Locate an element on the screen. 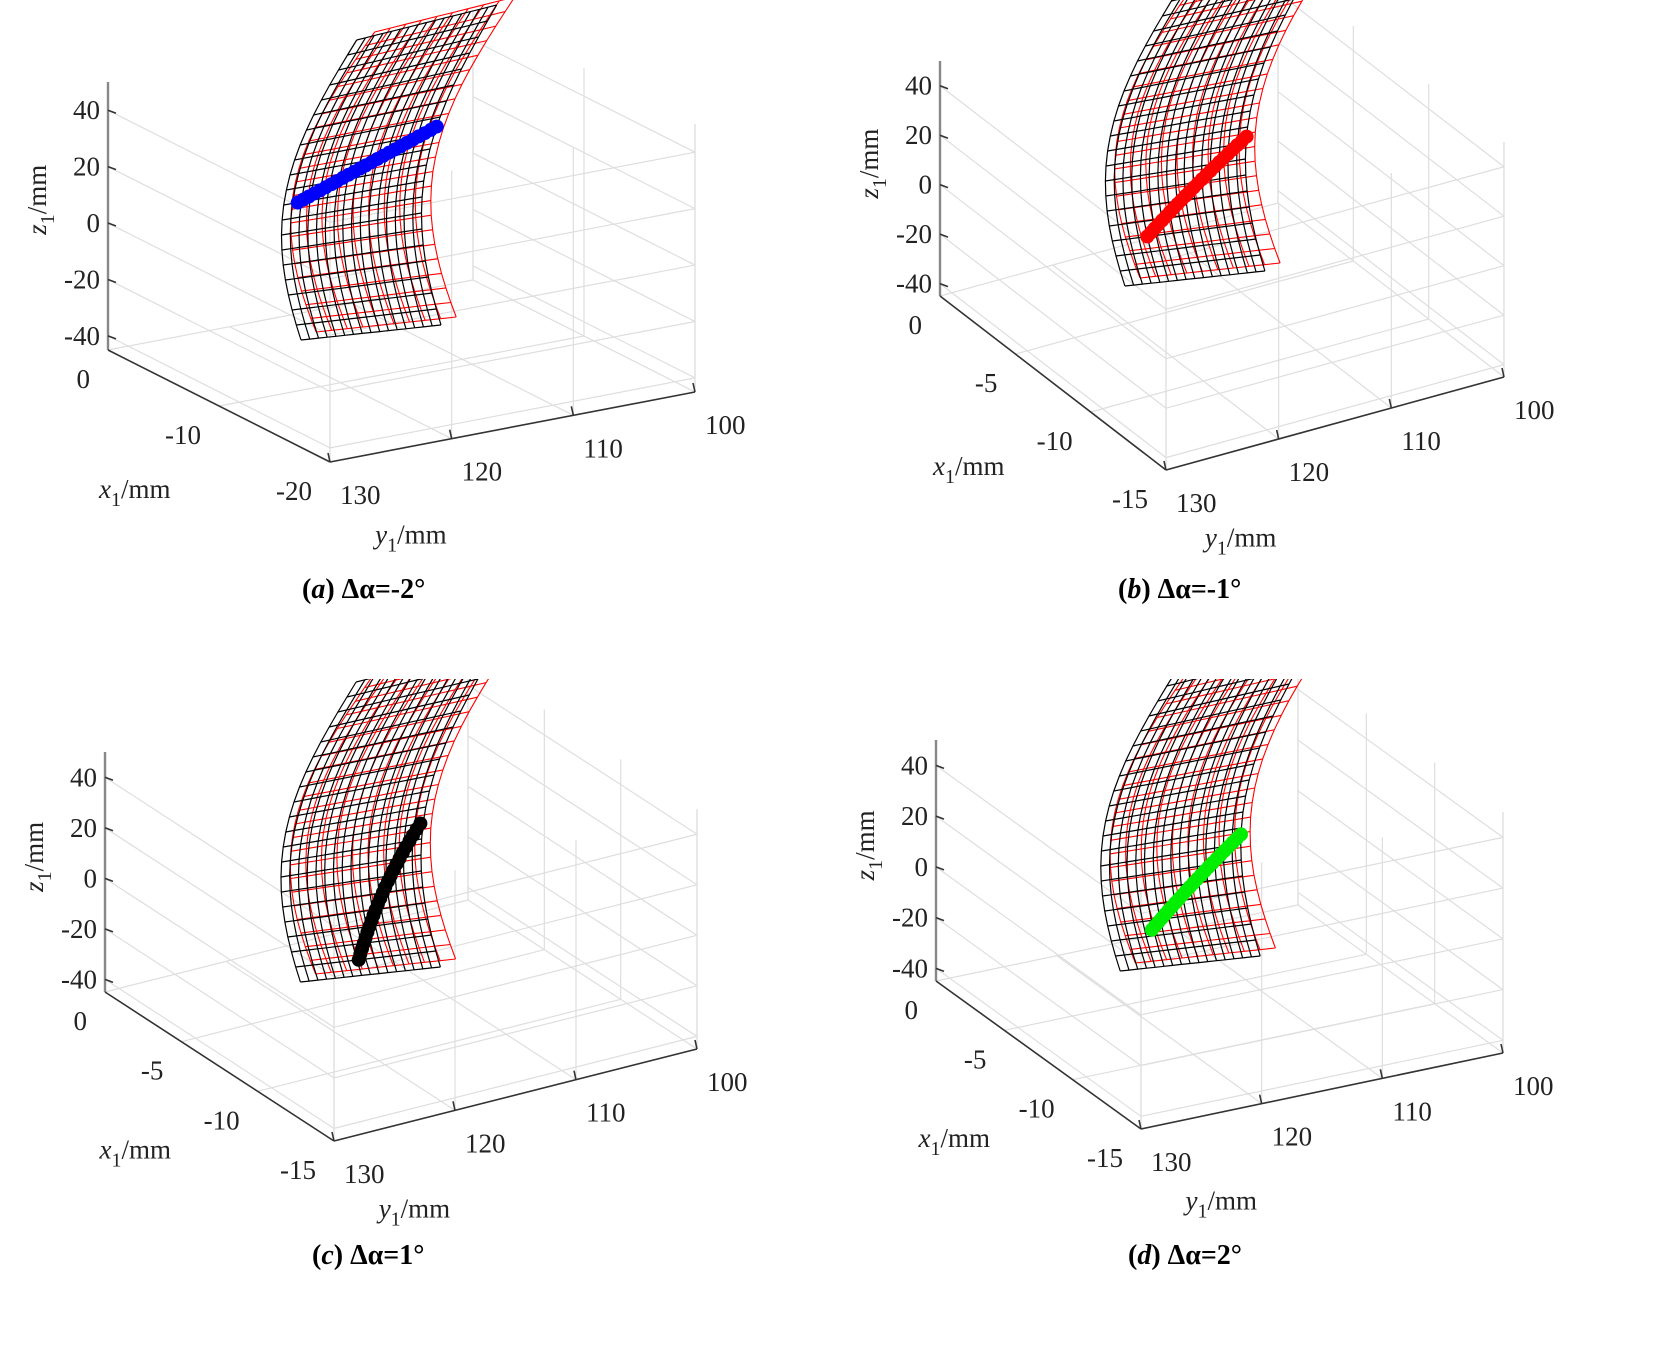 The height and width of the screenshot is (1359, 1673). z-tick-label: 40 is located at coordinates (918, 86).